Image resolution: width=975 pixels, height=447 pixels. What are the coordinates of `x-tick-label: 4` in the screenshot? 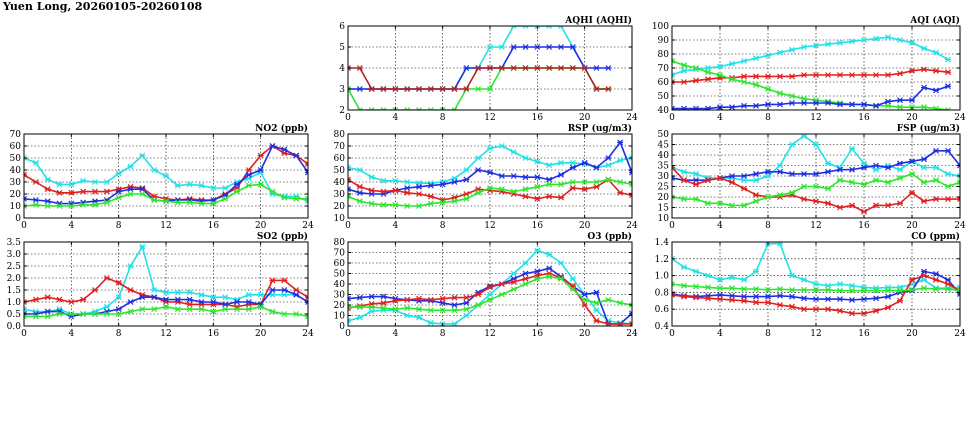 It's located at (395, 334).